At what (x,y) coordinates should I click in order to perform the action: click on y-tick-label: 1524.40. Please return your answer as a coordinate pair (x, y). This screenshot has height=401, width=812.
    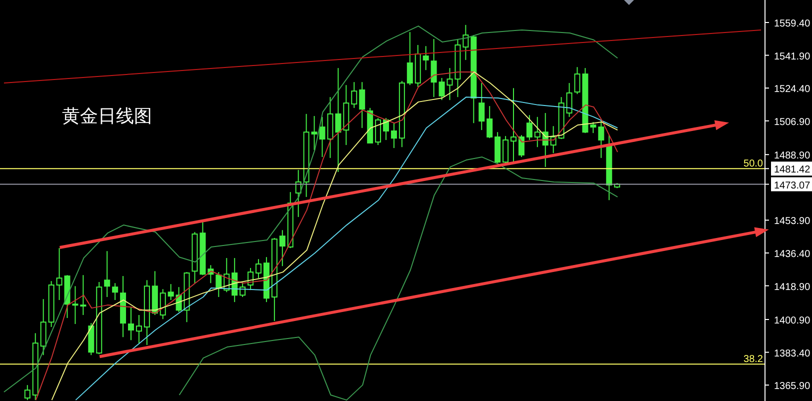
    Looking at the image, I should click on (792, 90).